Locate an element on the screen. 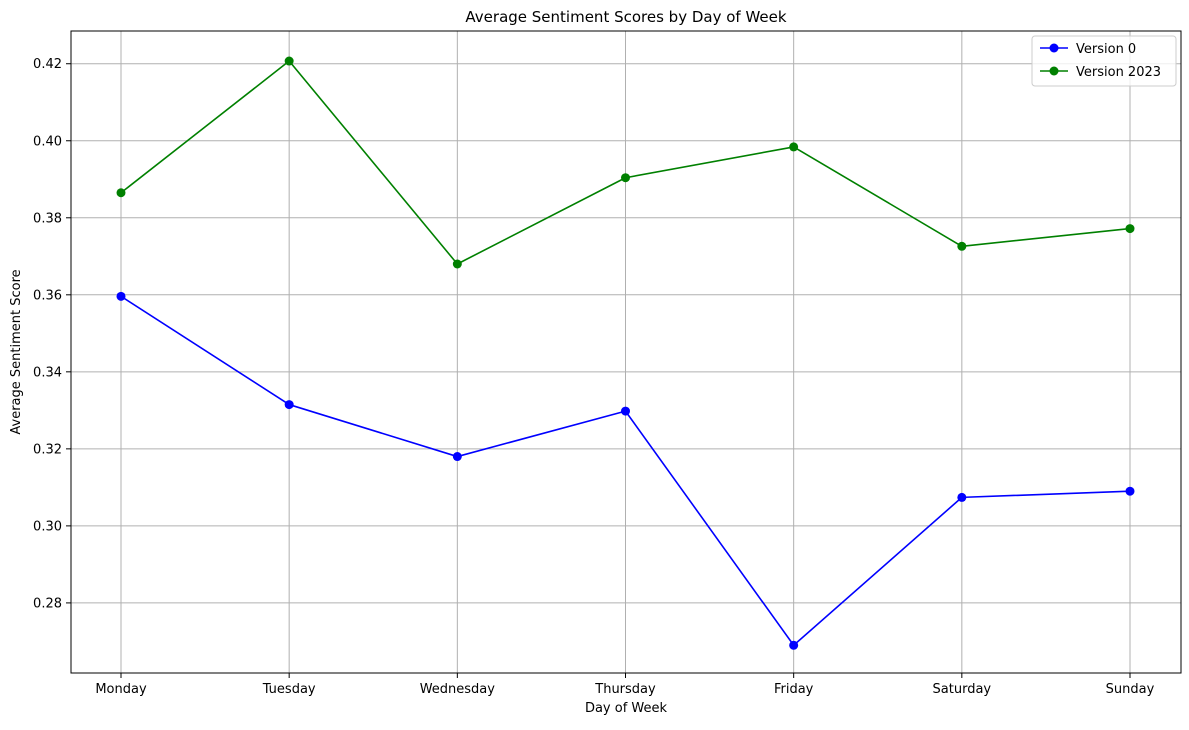 This screenshot has height=730, width=1189. data-point-version-2023-thursday is located at coordinates (625, 178).